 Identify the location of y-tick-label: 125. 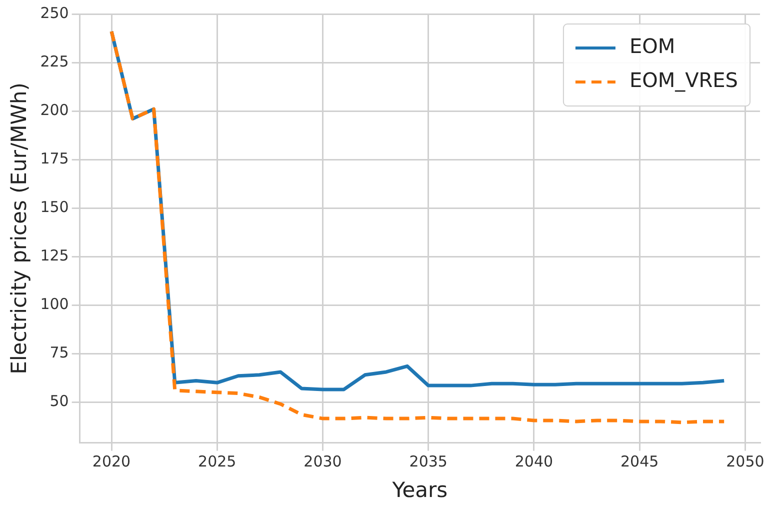
(54, 255).